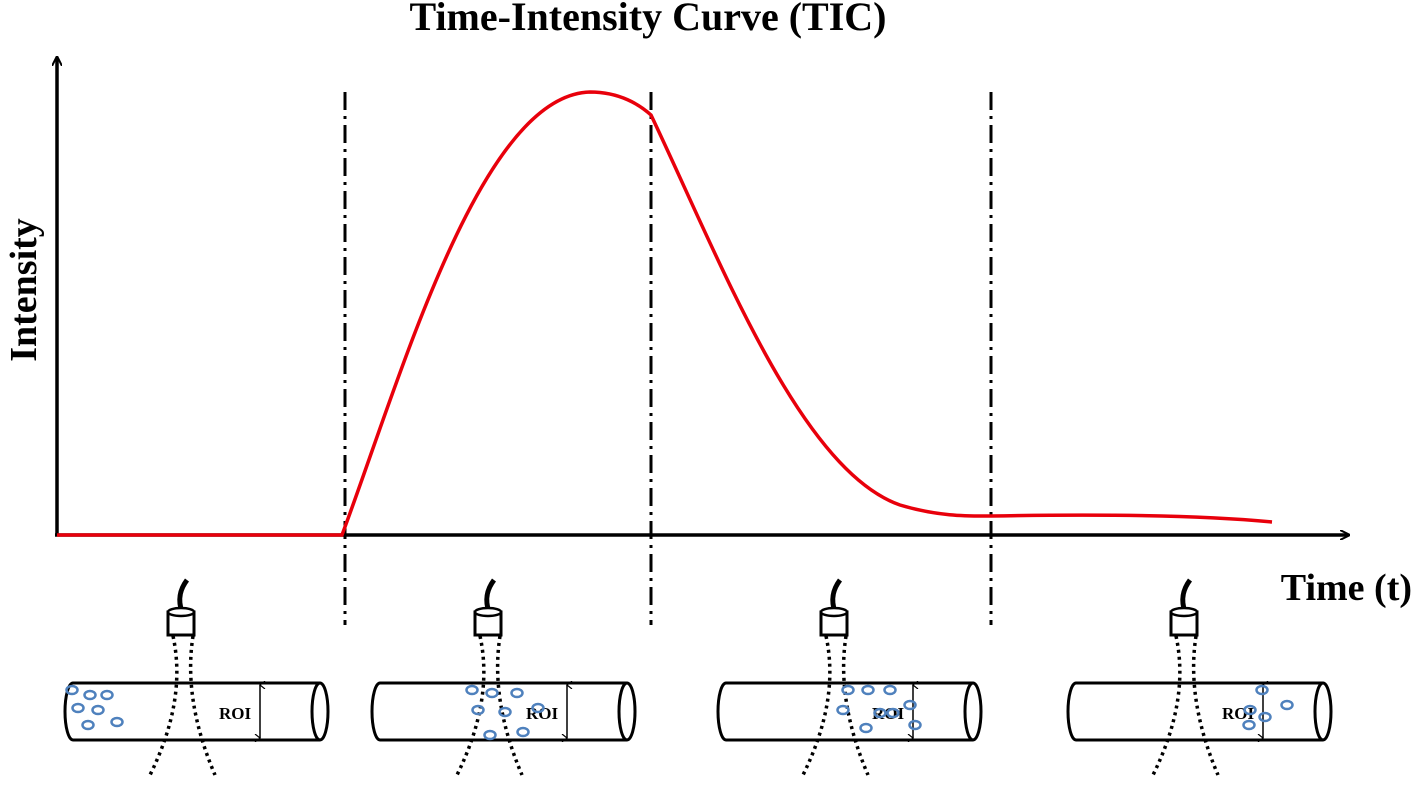 The height and width of the screenshot is (786, 1418). I want to click on title: Time-Intensity Curve (TIC), so click(647, 19).